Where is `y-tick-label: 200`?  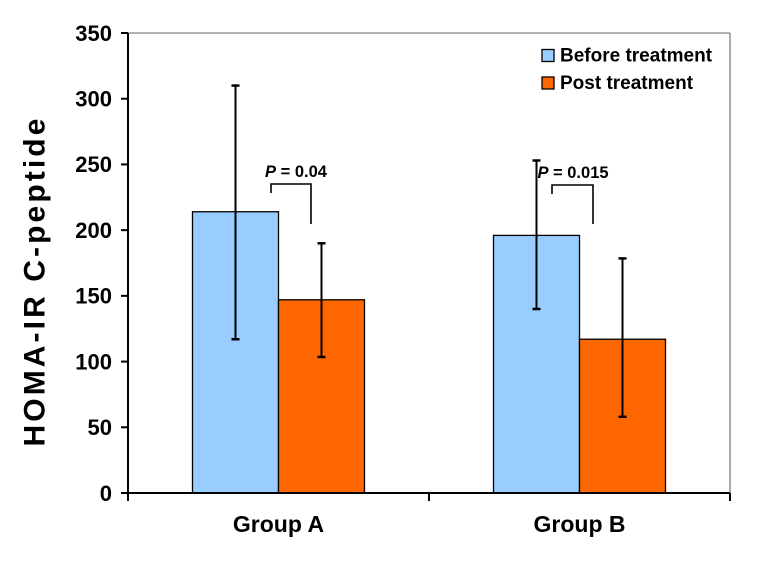
y-tick-label: 200 is located at coordinates (93, 230).